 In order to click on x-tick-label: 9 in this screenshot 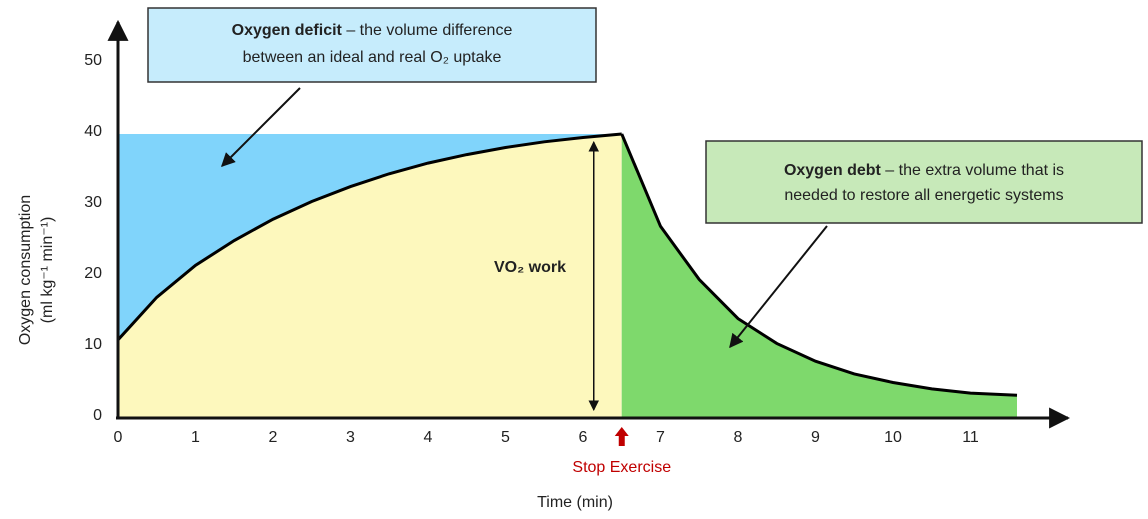, I will do `click(815, 437)`.